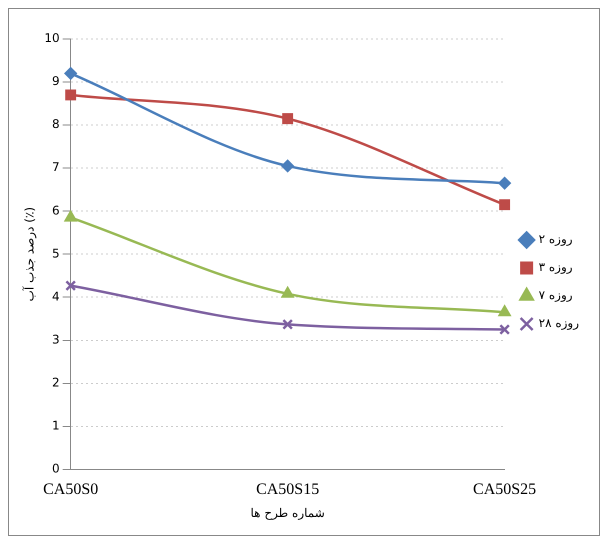 This screenshot has height=544, width=609. I want to click on y-tick-label: 10, so click(52, 38).